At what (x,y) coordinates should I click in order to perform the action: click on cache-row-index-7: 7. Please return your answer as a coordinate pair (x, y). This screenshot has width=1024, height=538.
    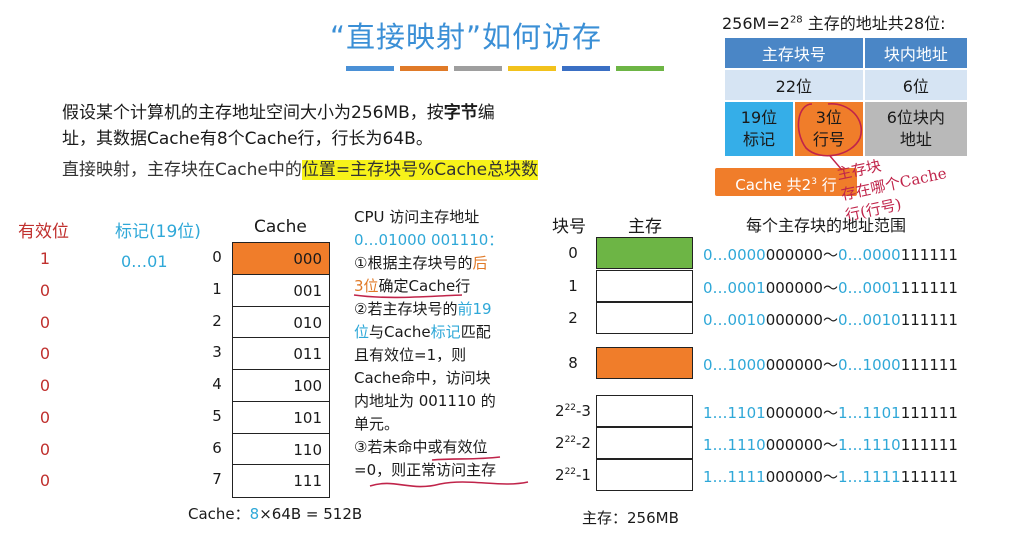
    Looking at the image, I should click on (217, 479).